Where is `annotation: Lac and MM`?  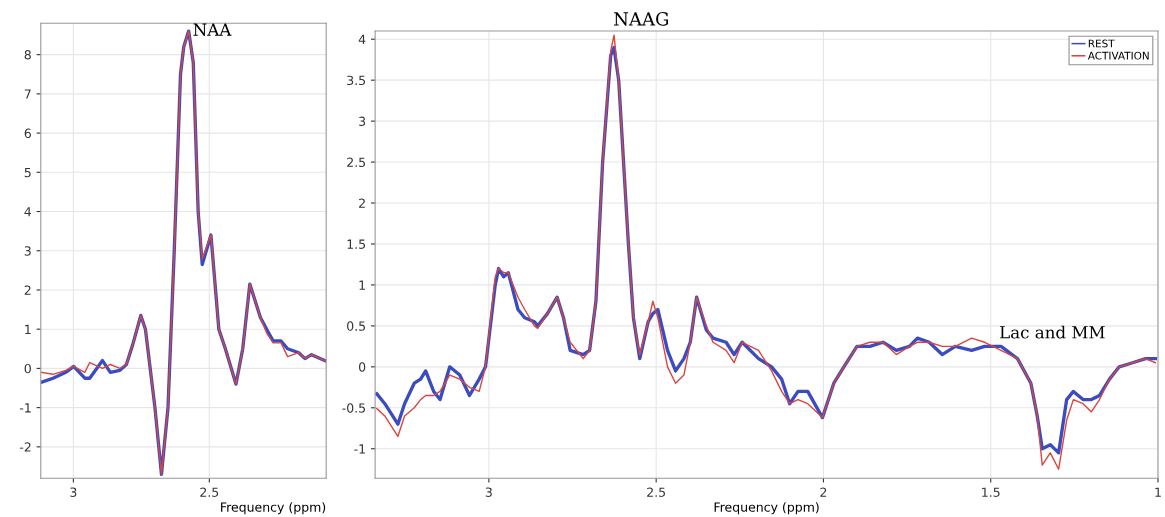
annotation: Lac and MM is located at coordinates (1052, 332).